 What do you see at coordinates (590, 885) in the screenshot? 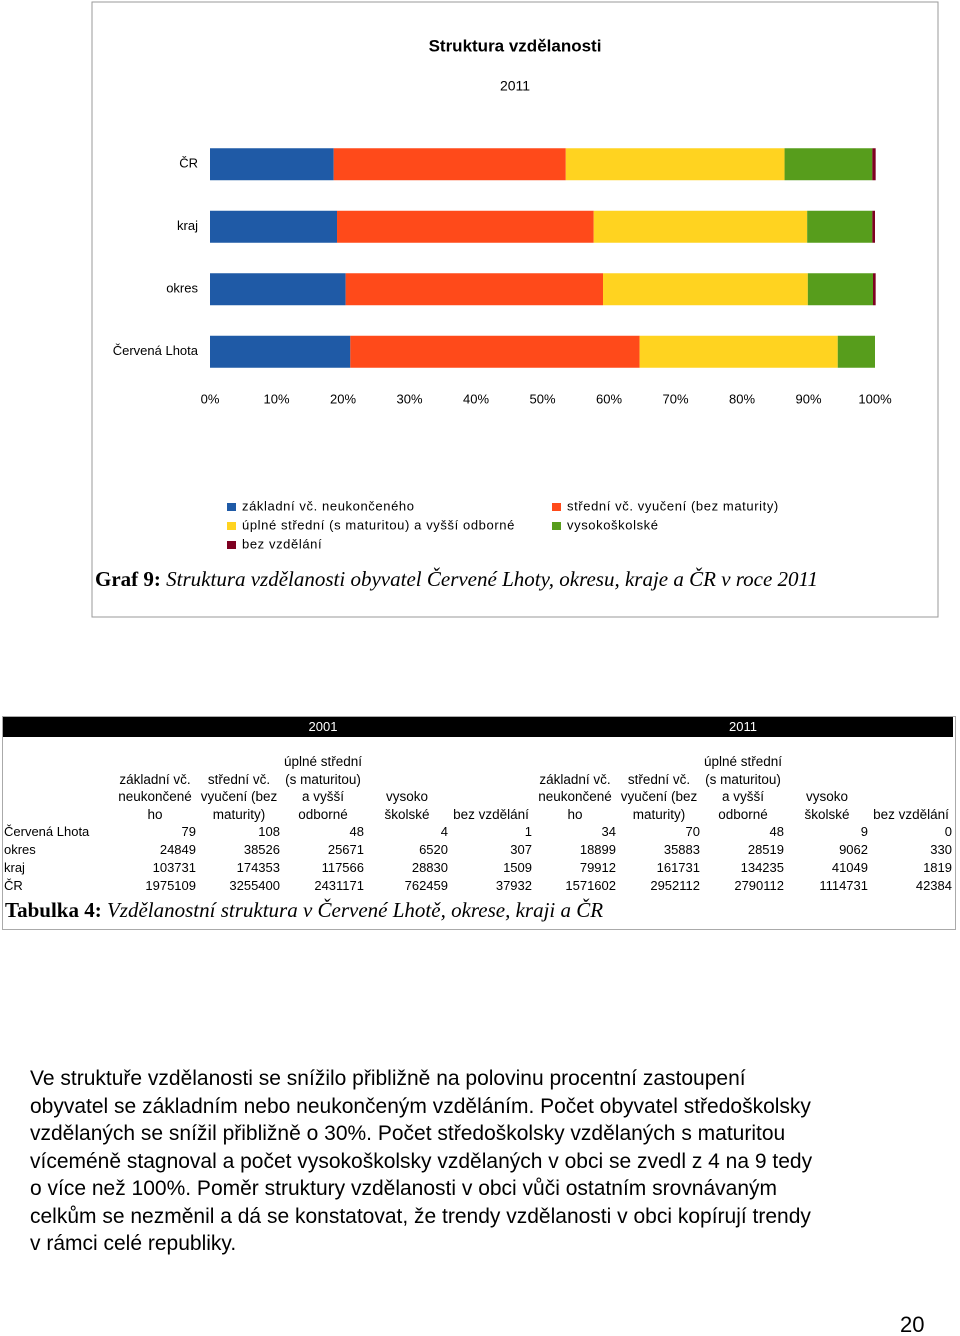
I see `cell: 1571602` at bounding box center [590, 885].